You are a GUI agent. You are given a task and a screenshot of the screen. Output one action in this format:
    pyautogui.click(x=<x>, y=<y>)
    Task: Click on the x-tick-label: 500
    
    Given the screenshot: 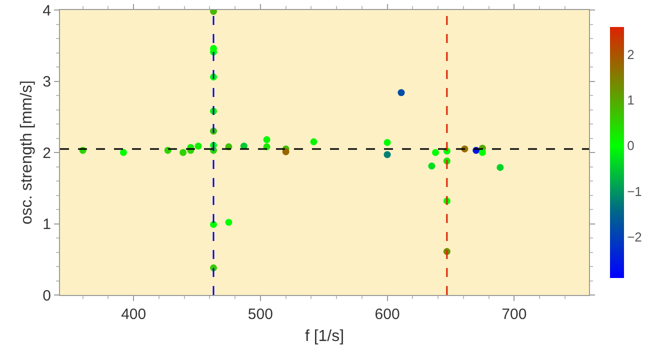 What is the action you would take?
    pyautogui.click(x=260, y=314)
    